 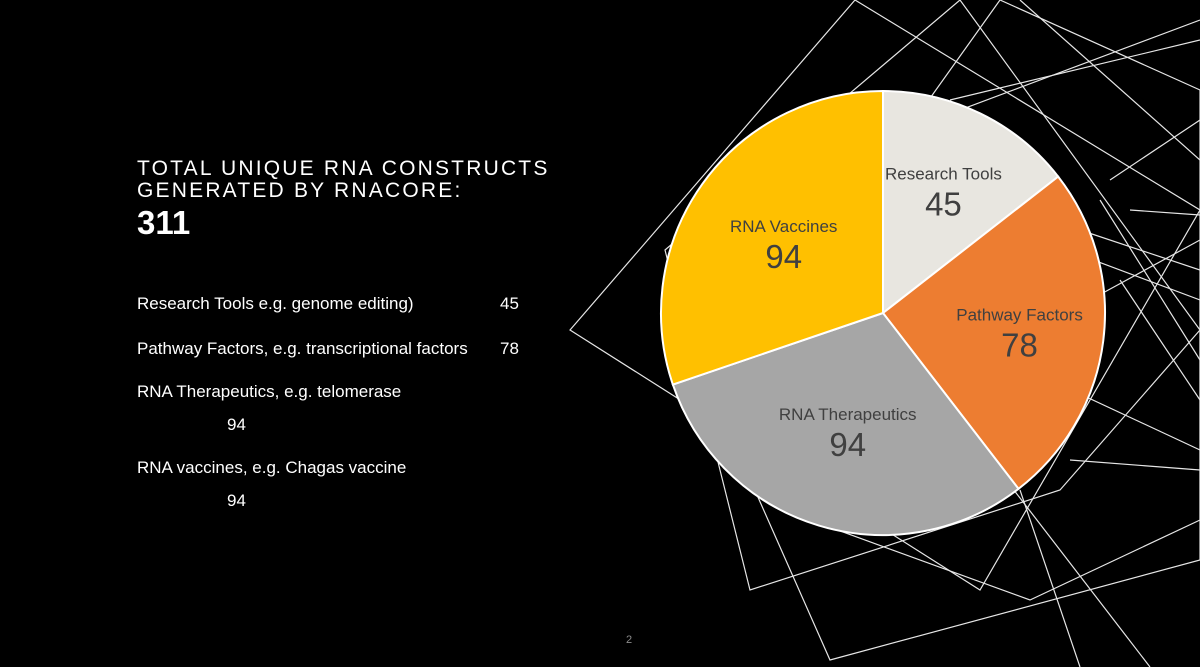 I want to click on legend-value-research-tools: 45, so click(x=509, y=303).